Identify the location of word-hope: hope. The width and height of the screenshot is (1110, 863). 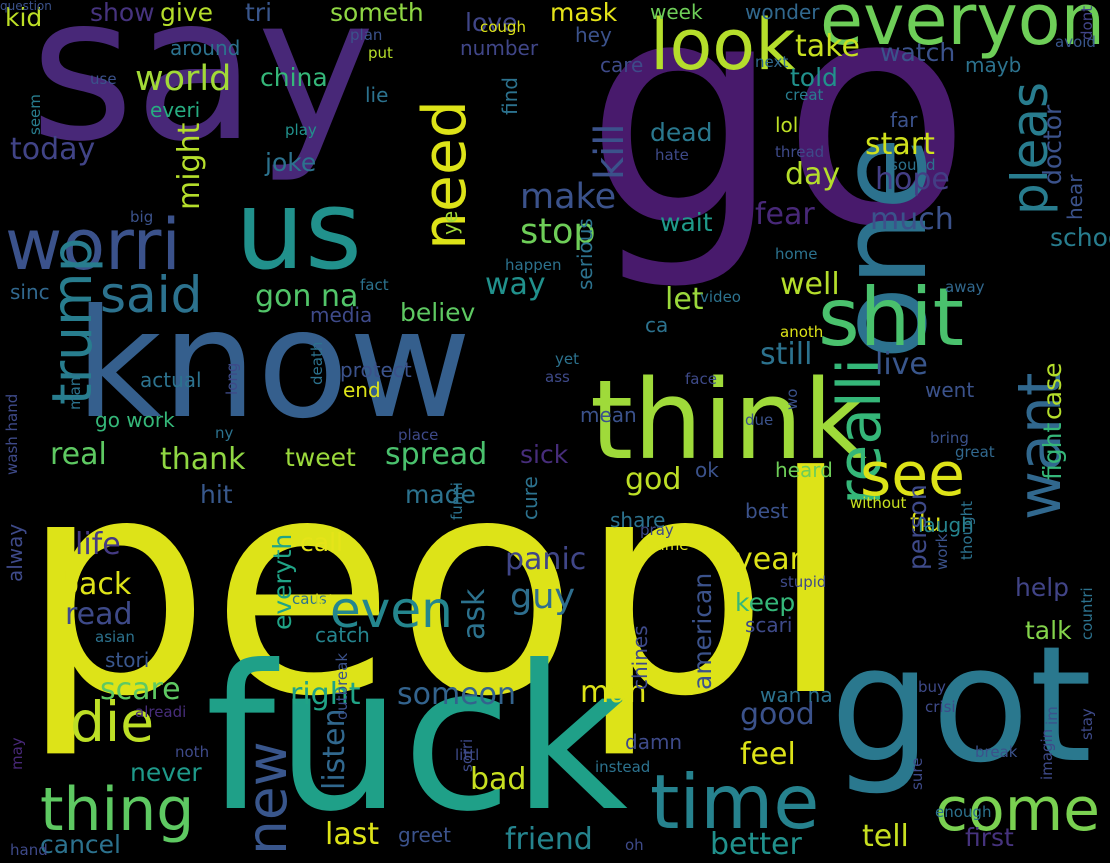
(912, 179).